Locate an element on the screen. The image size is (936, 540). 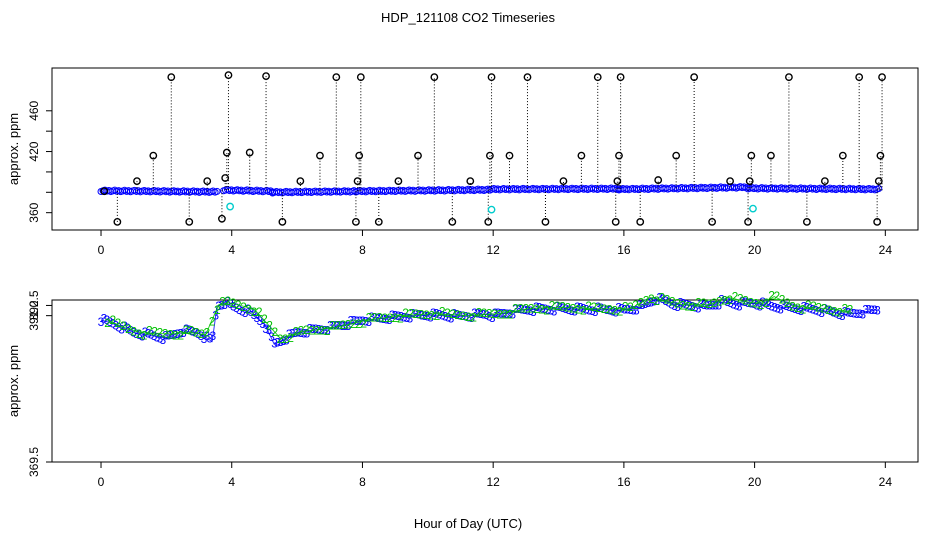
bottom-x-tick-label: 12 is located at coordinates (493, 482).